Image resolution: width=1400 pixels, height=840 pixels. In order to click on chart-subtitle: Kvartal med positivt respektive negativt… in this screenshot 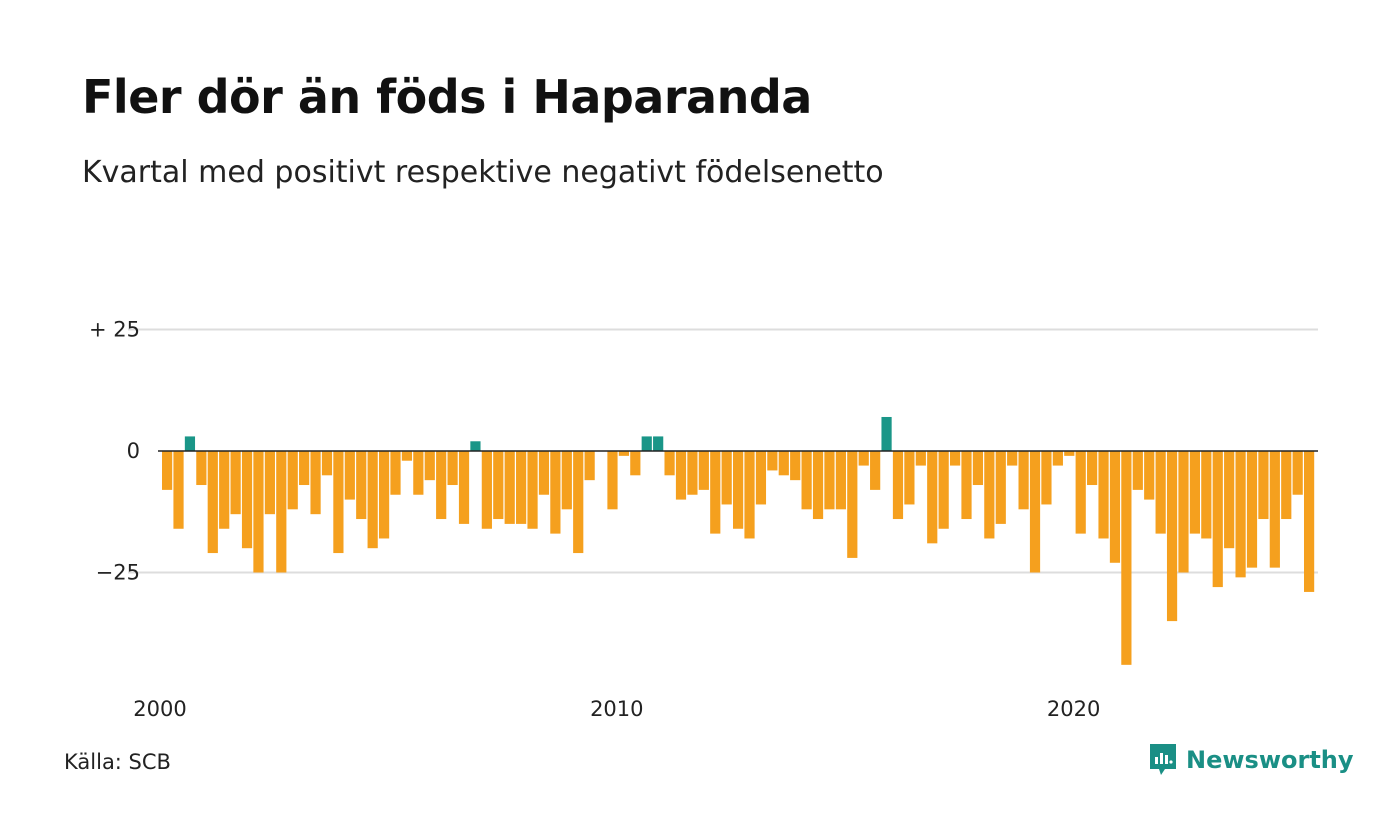, I will do `click(483, 172)`.